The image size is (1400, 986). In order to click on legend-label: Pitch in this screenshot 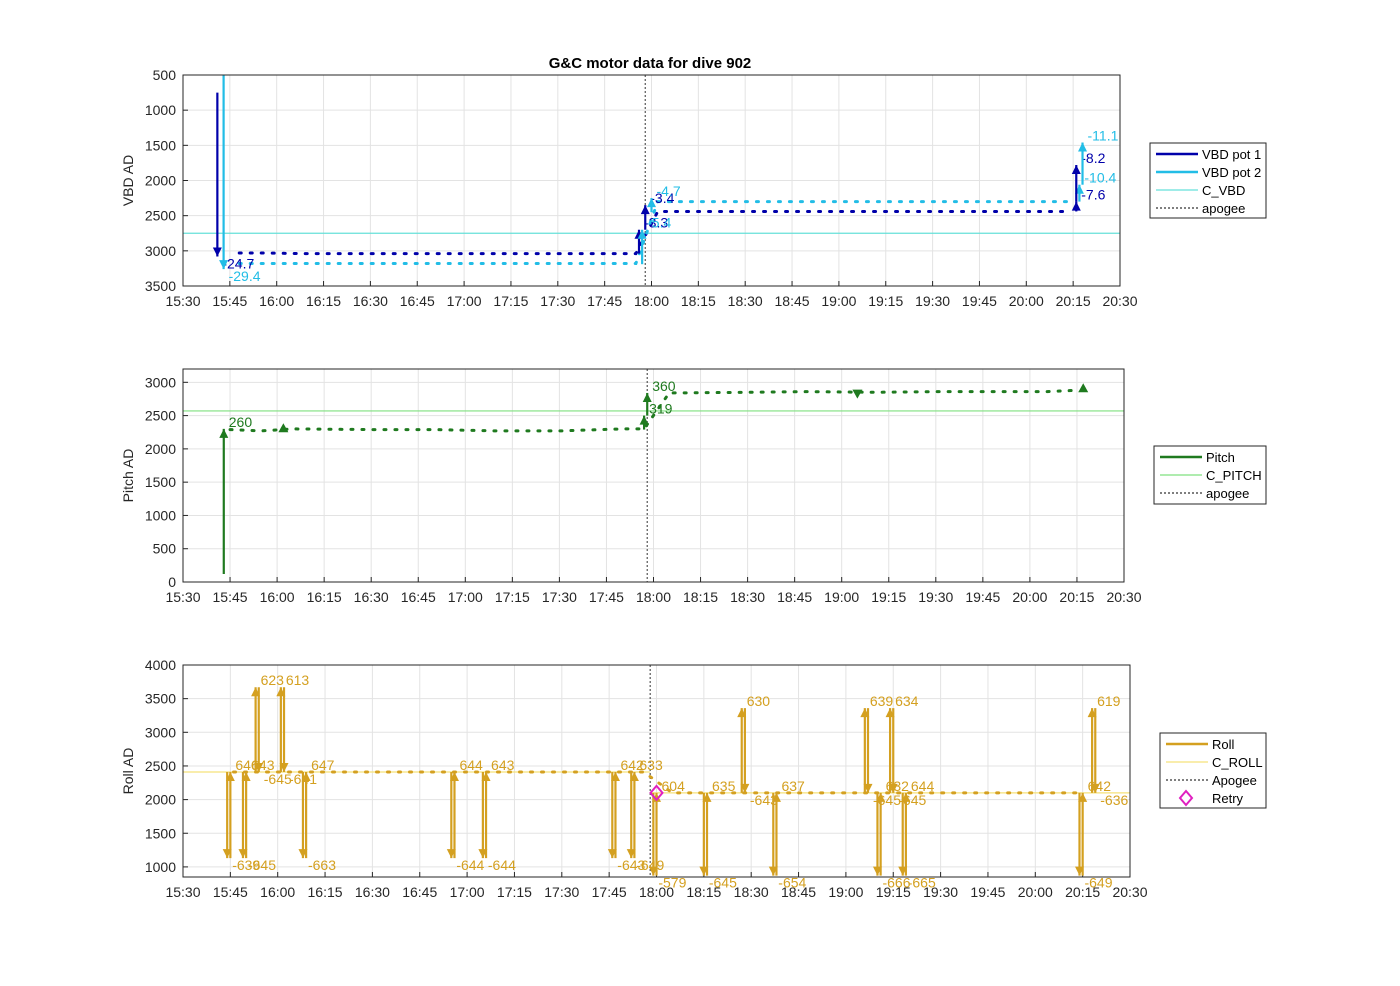, I will do `click(1220, 457)`.